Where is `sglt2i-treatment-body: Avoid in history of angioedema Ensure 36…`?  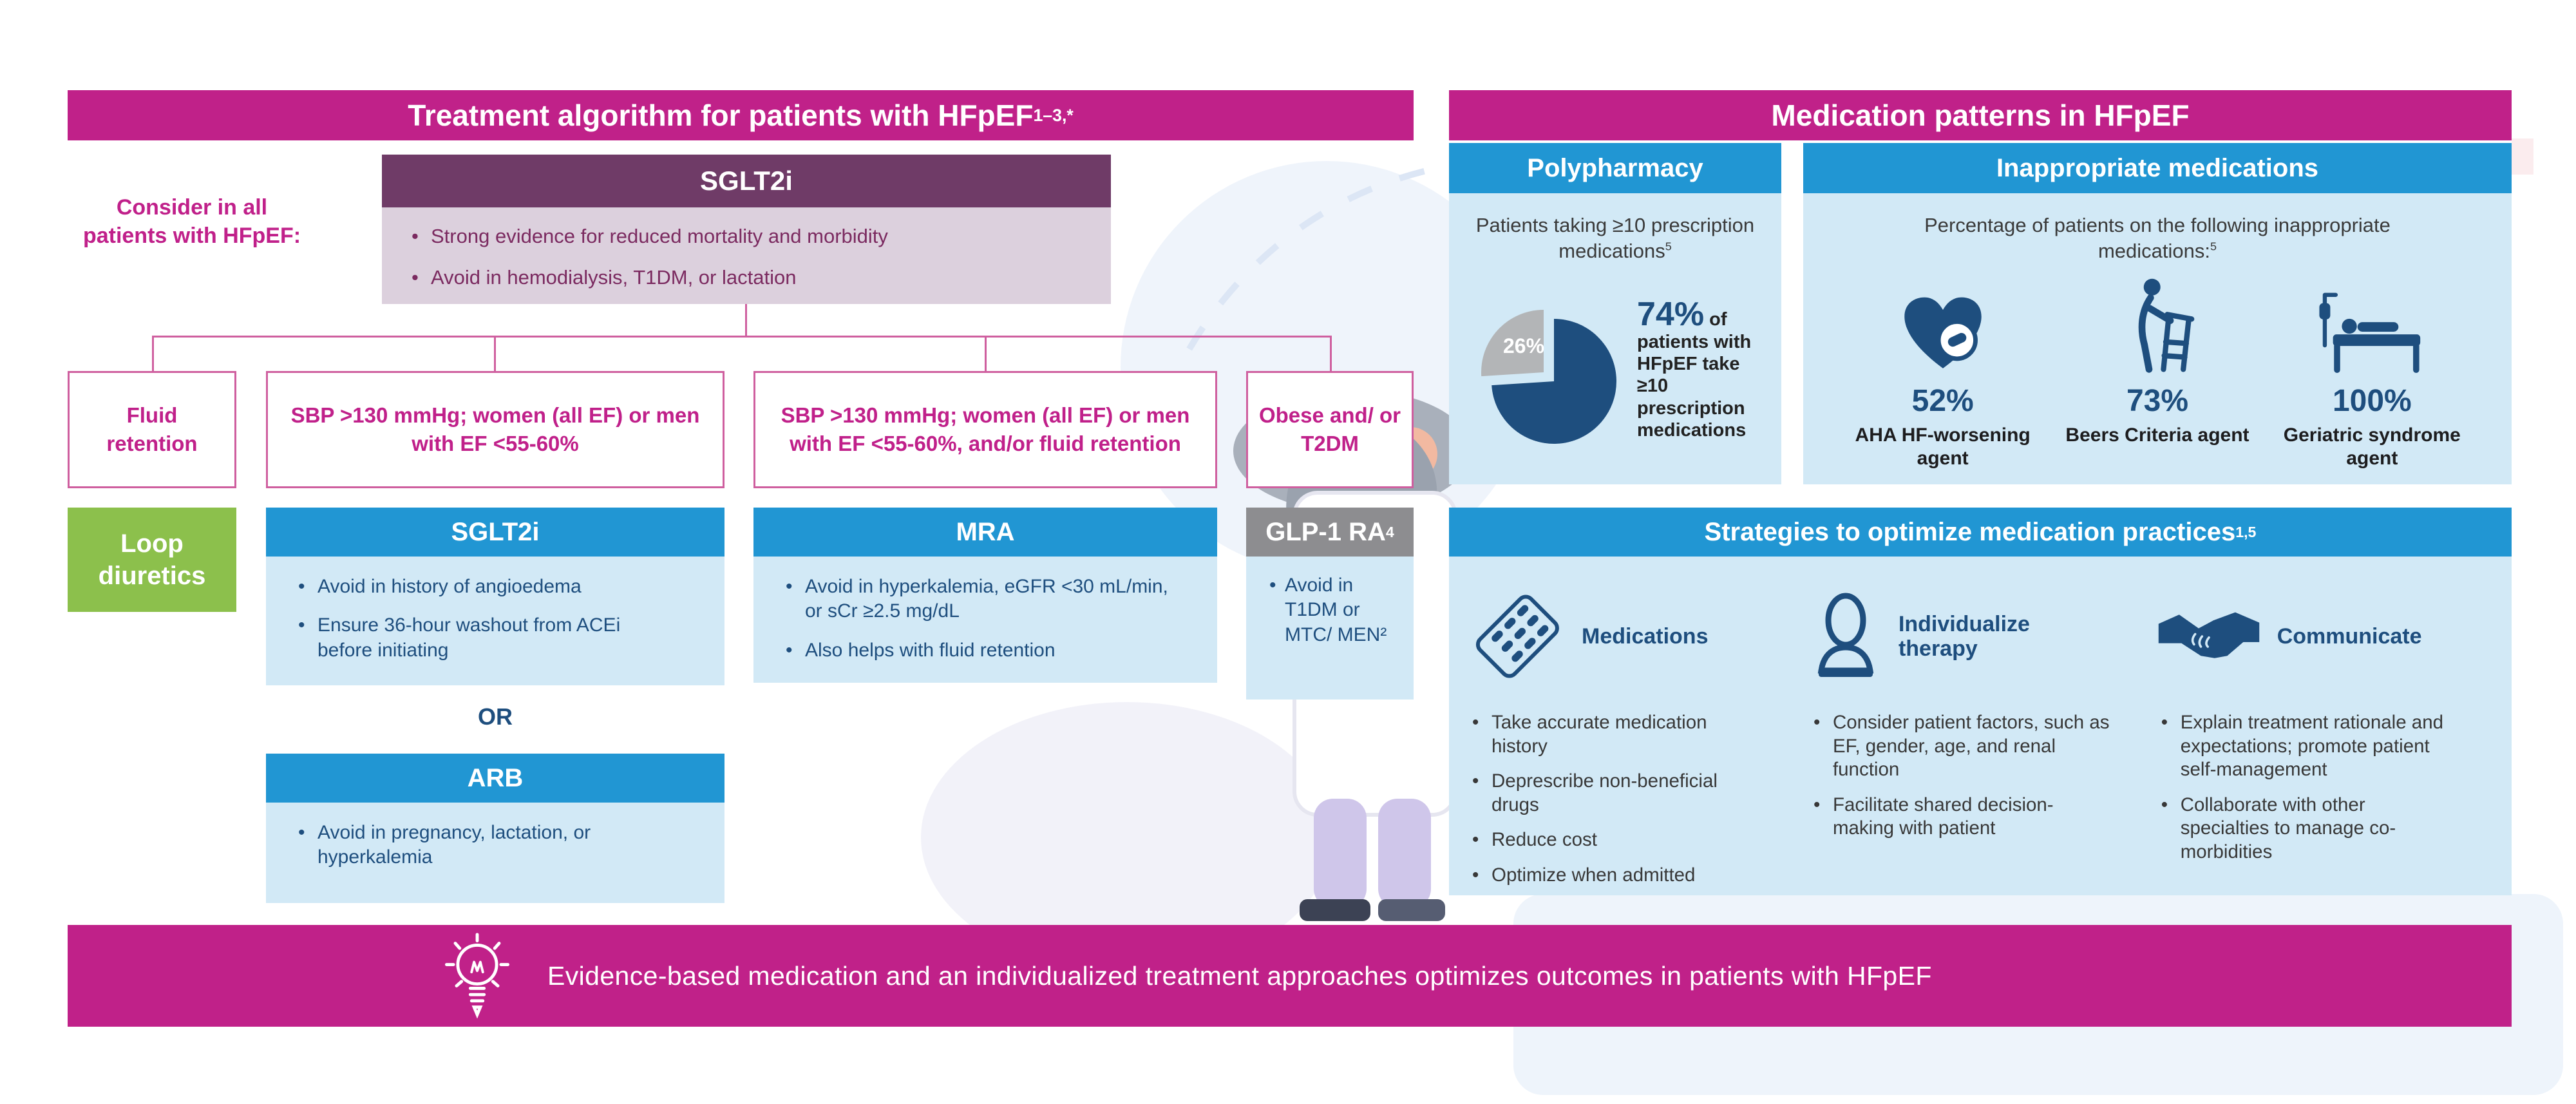
sglt2i-treatment-body: Avoid in history of angioedema Ensure 36… is located at coordinates (495, 621).